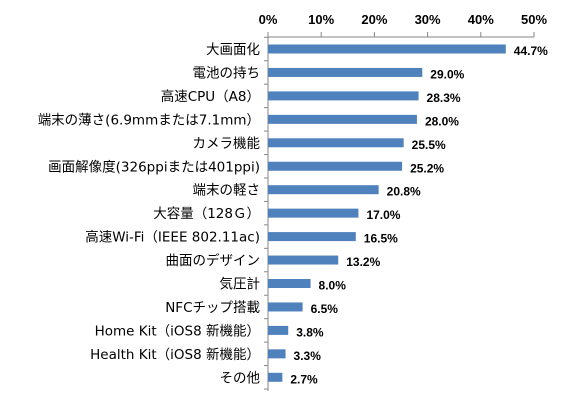 This screenshot has width=568, height=405. What do you see at coordinates (374, 19) in the screenshot?
I see `x-tick-label: 20%` at bounding box center [374, 19].